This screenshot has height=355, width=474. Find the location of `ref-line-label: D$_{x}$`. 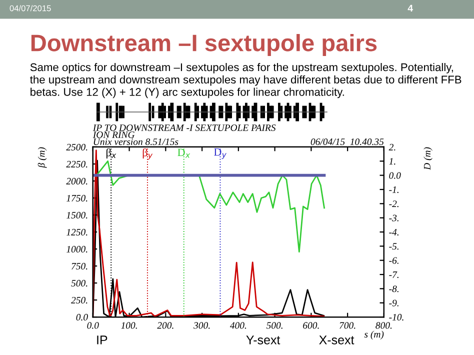

ref-line-label: D$_{x}$ is located at coordinates (184, 153).